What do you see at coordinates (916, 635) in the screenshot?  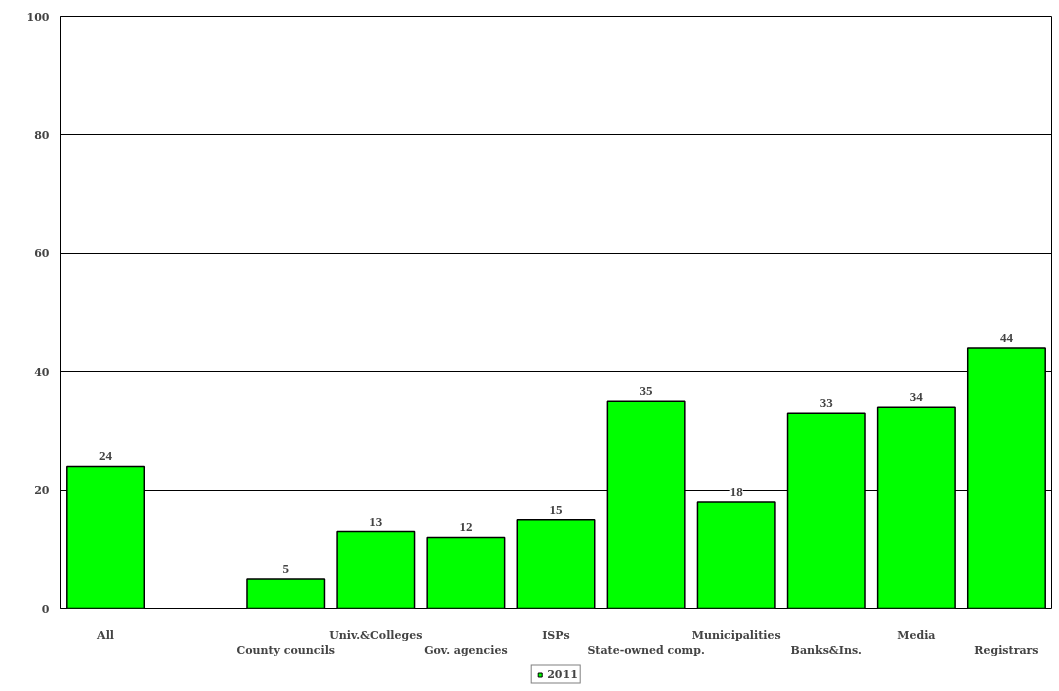 I see `x-tick-label: Media` at bounding box center [916, 635].